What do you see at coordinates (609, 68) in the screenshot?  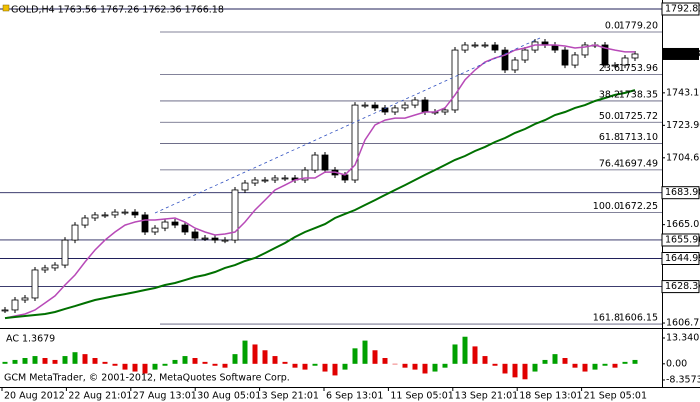 I see `fib-level: 23.6` at bounding box center [609, 68].